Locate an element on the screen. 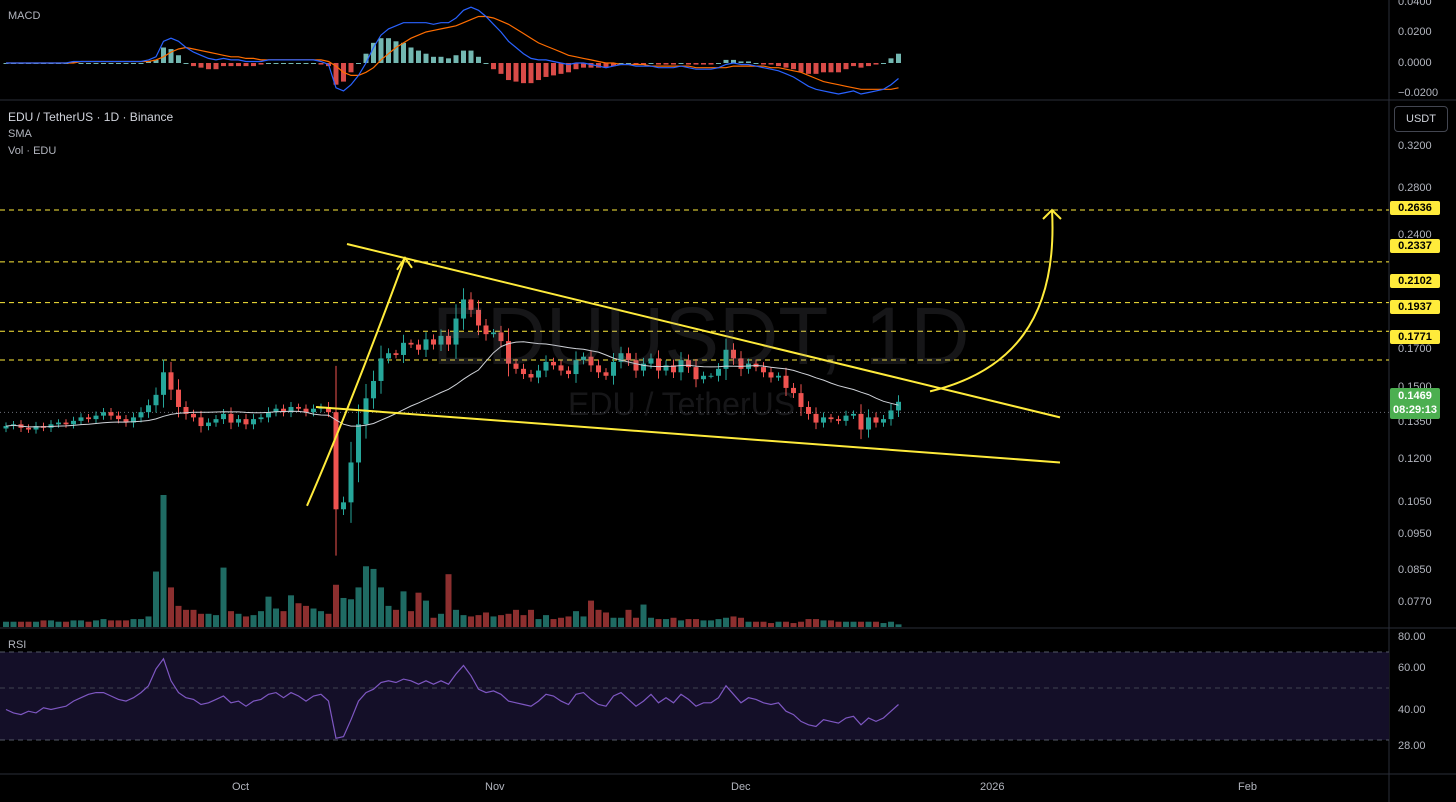 This screenshot has height=802, width=1456. current-price-tag: 0.1469 08:29:13 is located at coordinates (1415, 403).